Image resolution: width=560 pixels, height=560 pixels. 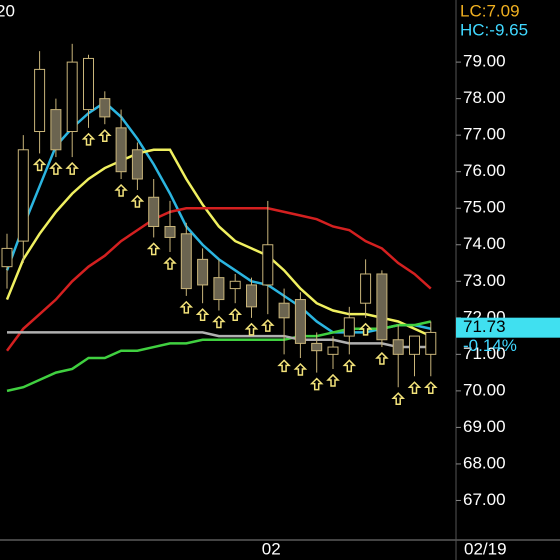 What do you see at coordinates (484, 207) in the screenshot?
I see `y-tick-label: 75.00` at bounding box center [484, 207].